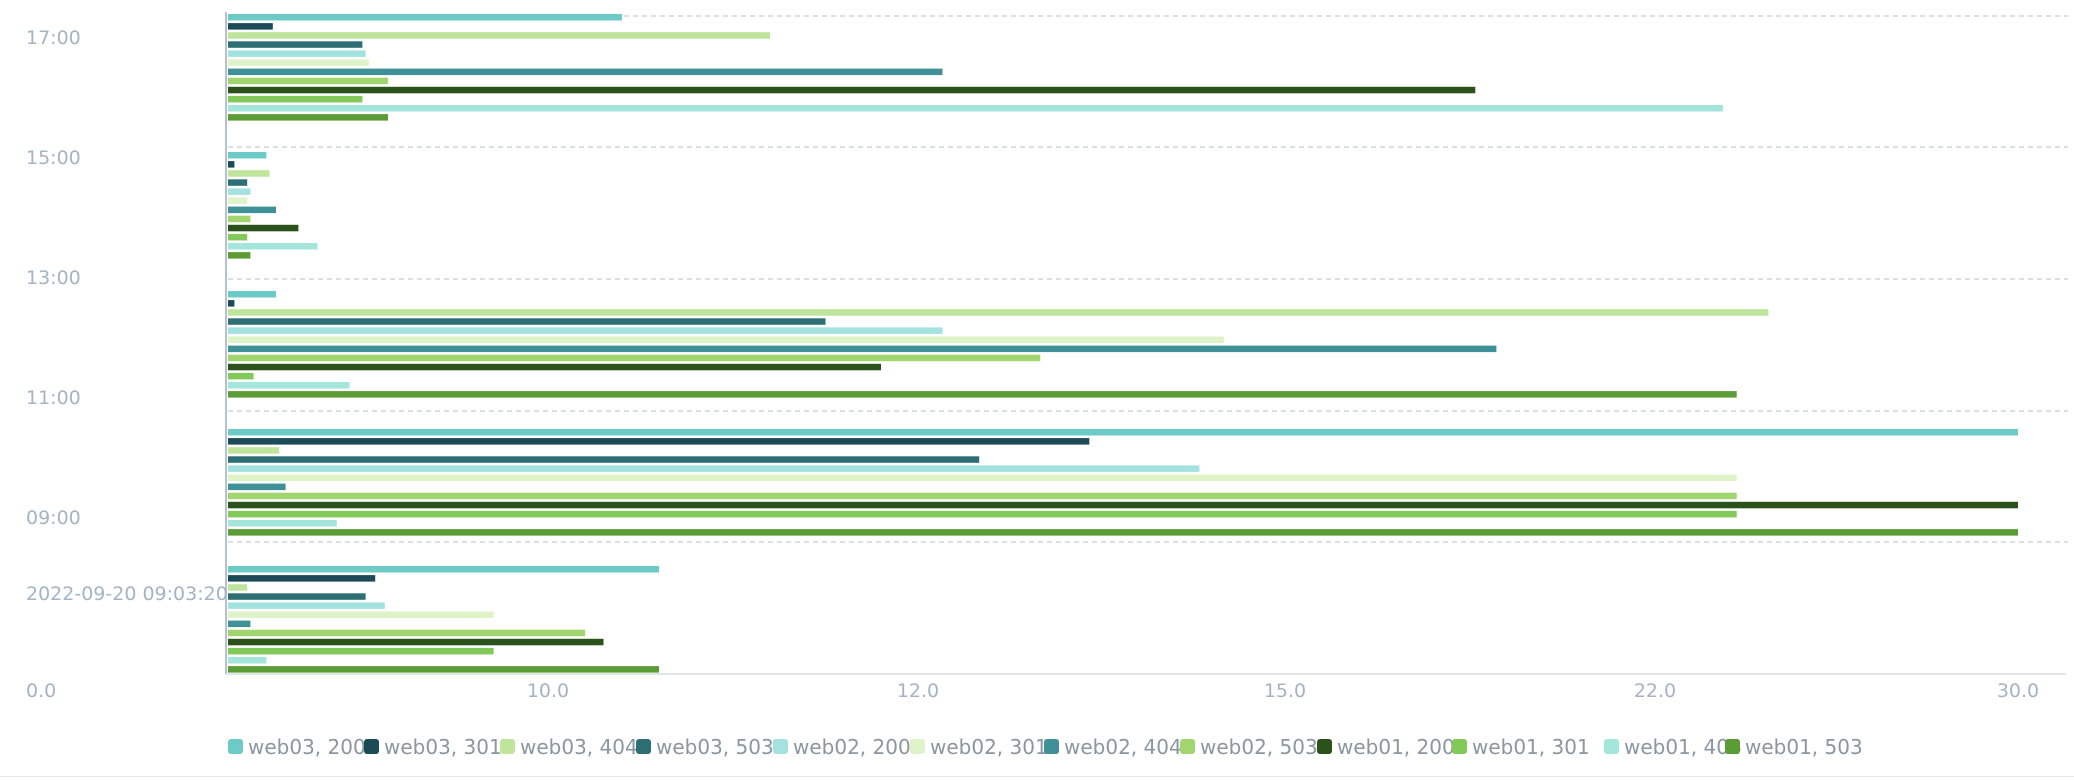 Image resolution: width=2074 pixels, height=780 pixels. What do you see at coordinates (1683, 747) in the screenshot?
I see `legend-label: web01, 404` at bounding box center [1683, 747].